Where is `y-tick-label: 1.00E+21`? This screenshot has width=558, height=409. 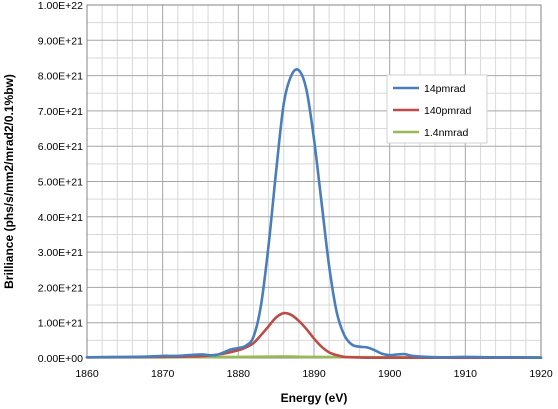
y-tick-label: 1.00E+21 is located at coordinates (60, 324).